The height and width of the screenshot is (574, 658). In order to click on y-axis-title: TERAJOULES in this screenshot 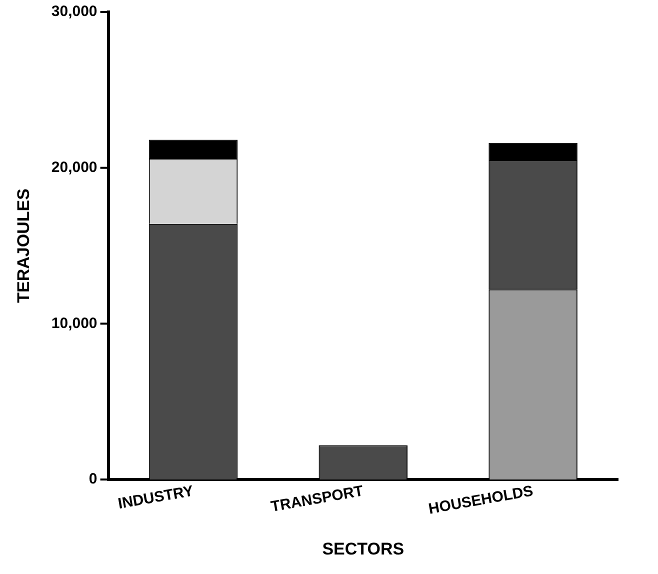, I will do `click(23, 245)`.